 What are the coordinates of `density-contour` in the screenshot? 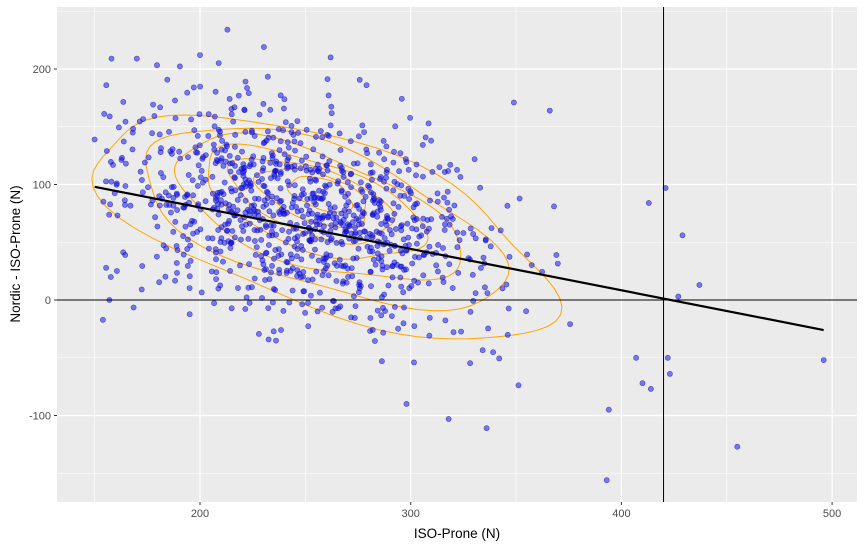 It's located at (317, 206).